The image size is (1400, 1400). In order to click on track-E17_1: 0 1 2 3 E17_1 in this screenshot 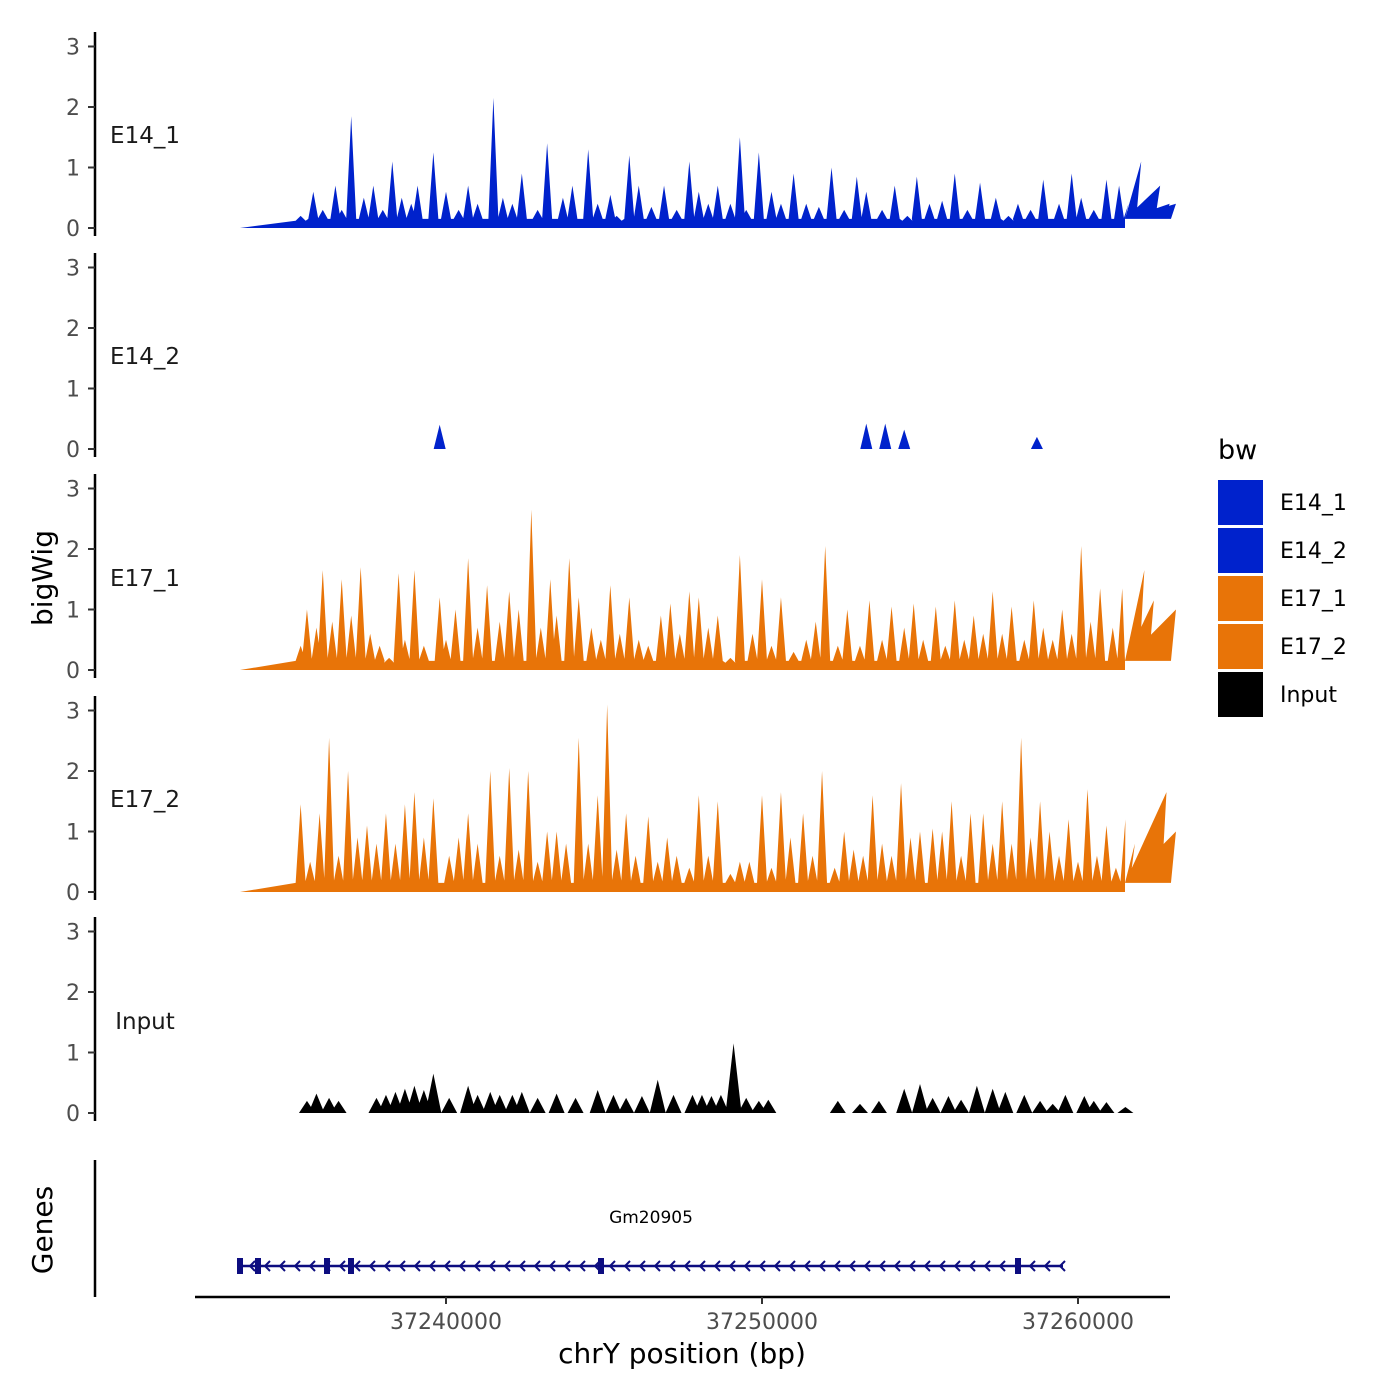, I will do `click(621, 579)`.